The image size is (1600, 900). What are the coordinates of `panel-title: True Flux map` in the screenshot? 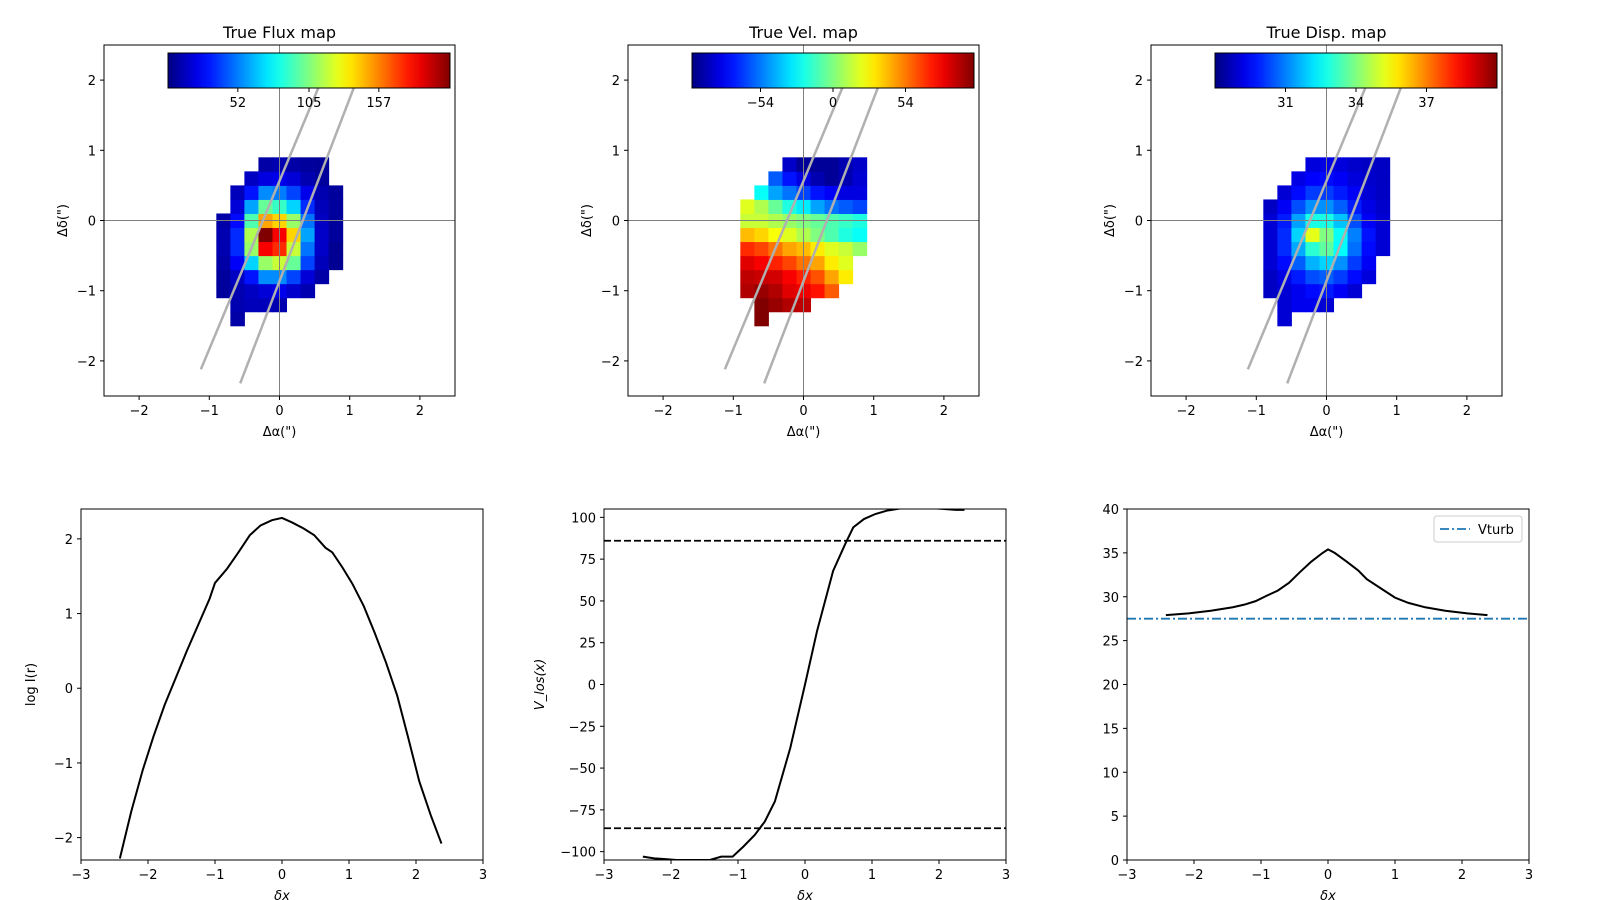 It's located at (279, 32).